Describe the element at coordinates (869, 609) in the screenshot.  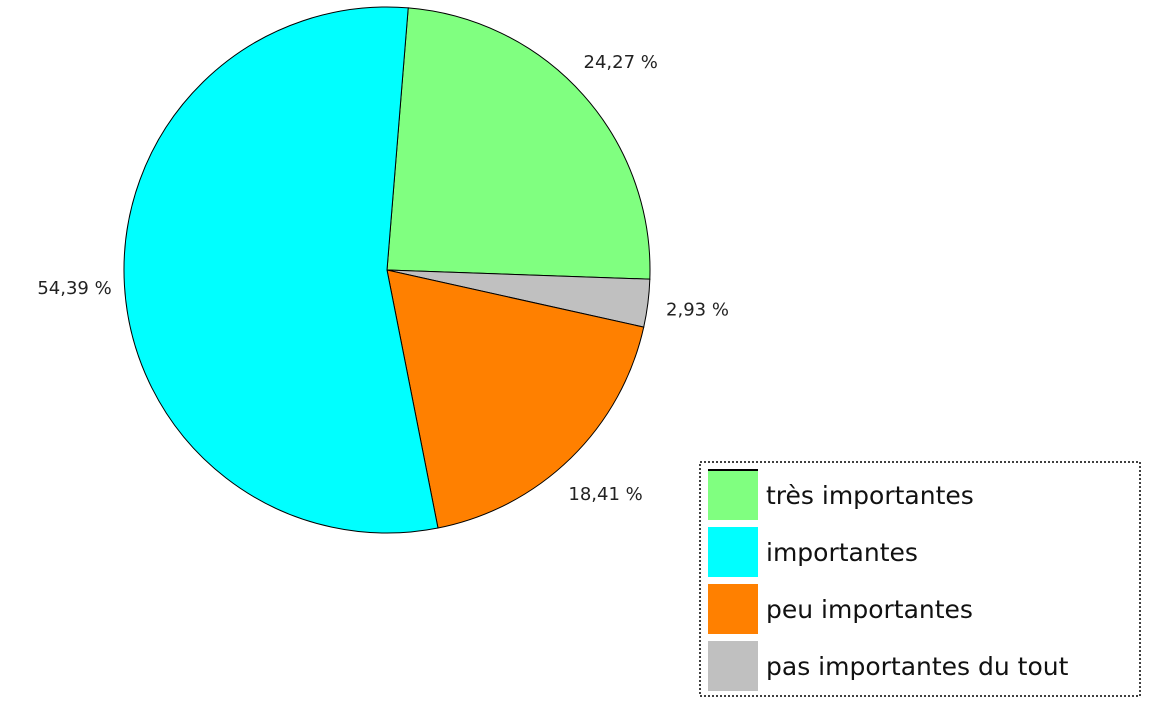
I see `legend-label-peu-importantes: peu importantes` at that location.